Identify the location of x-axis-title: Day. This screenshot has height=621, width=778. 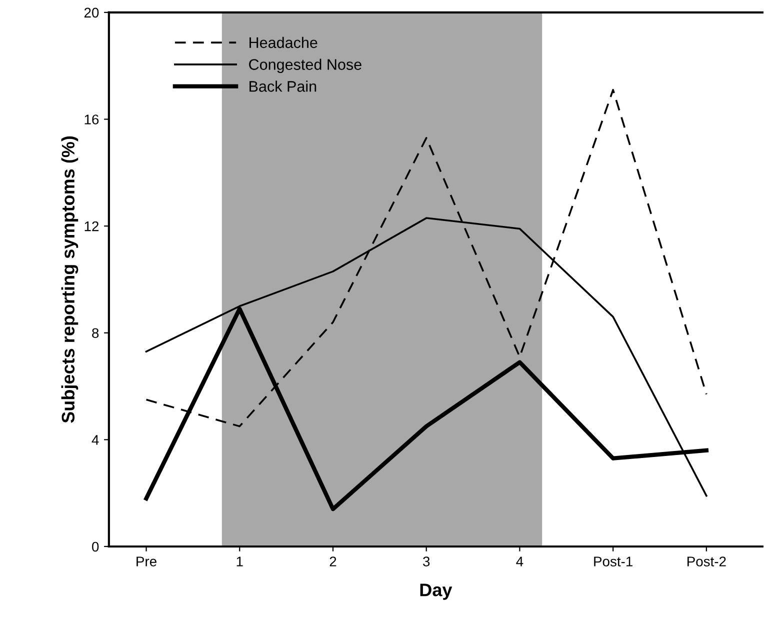
(436, 592).